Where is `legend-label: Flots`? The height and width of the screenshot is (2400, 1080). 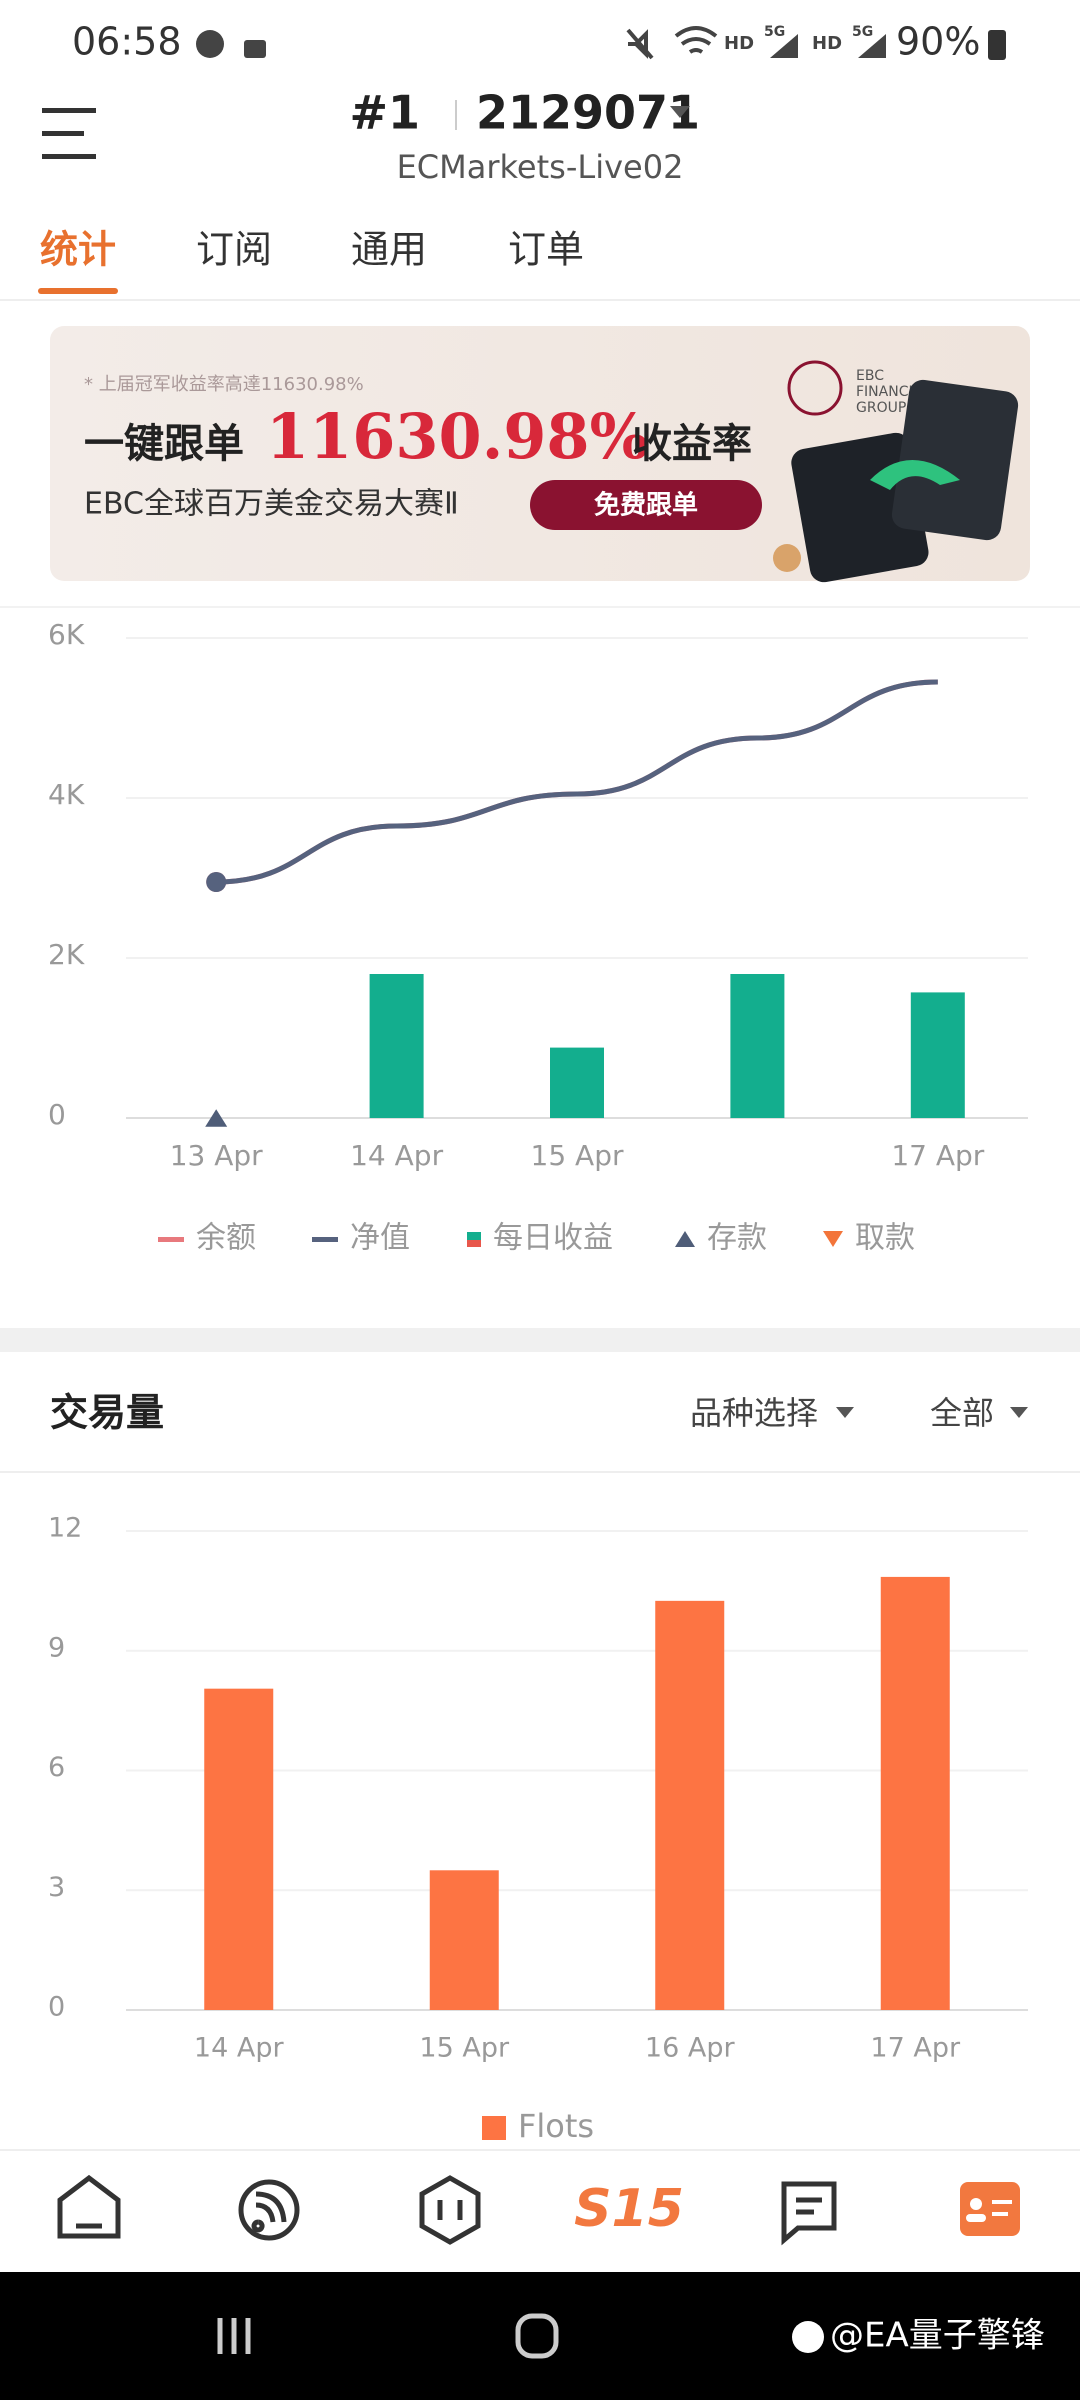
legend-label: Flots is located at coordinates (556, 2126).